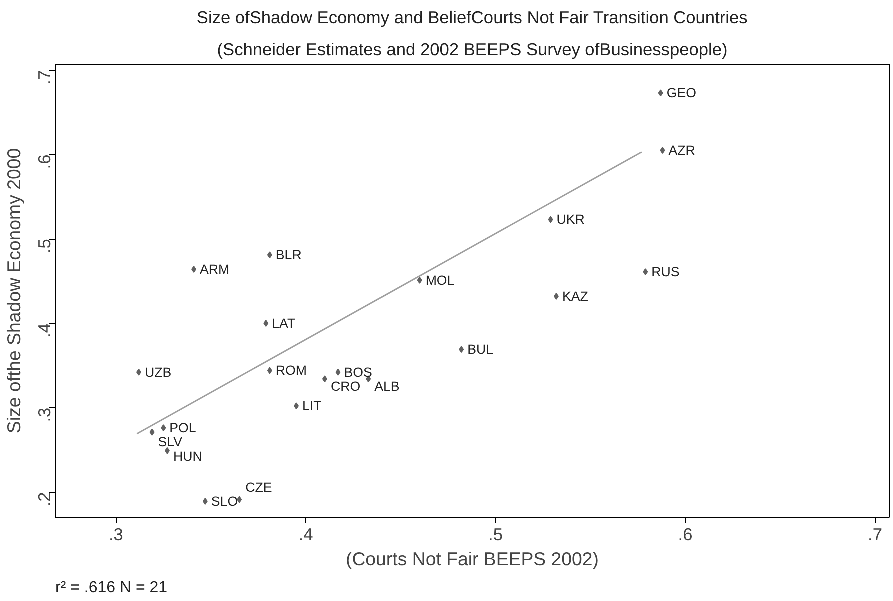 The width and height of the screenshot is (893, 601). I want to click on y-tick-label: .6, so click(44, 162).